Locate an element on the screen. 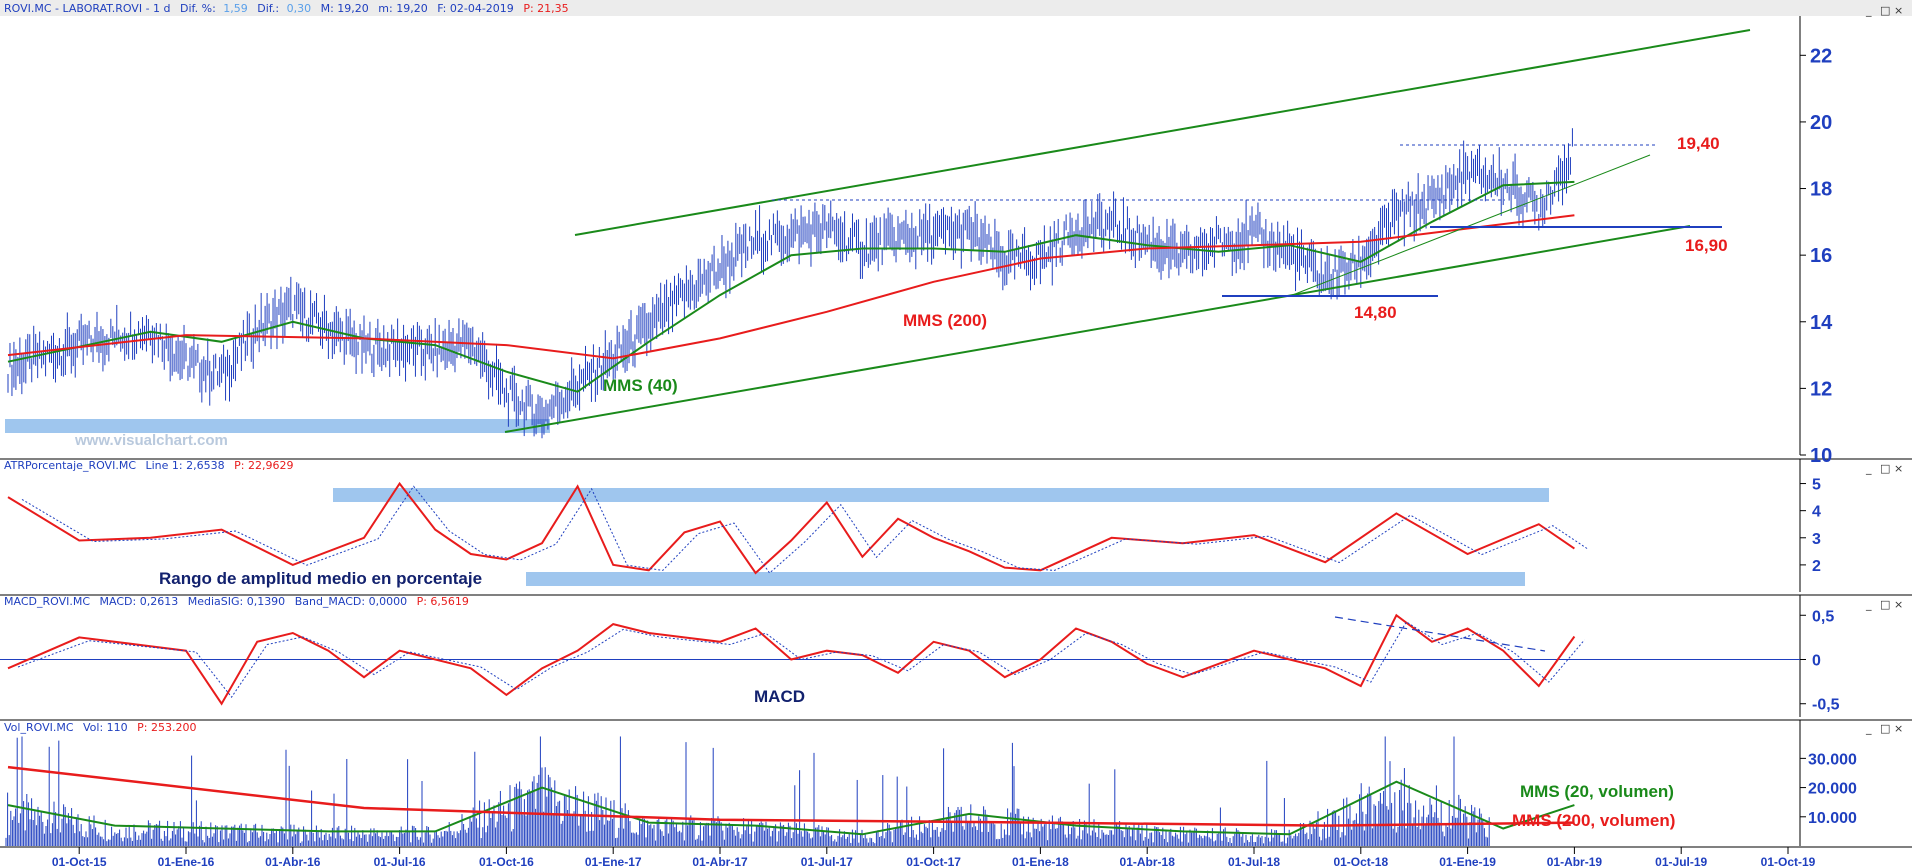 Image resolution: width=1912 pixels, height=867 pixels. atr-ytick-label-3: 3 is located at coordinates (1816, 539).